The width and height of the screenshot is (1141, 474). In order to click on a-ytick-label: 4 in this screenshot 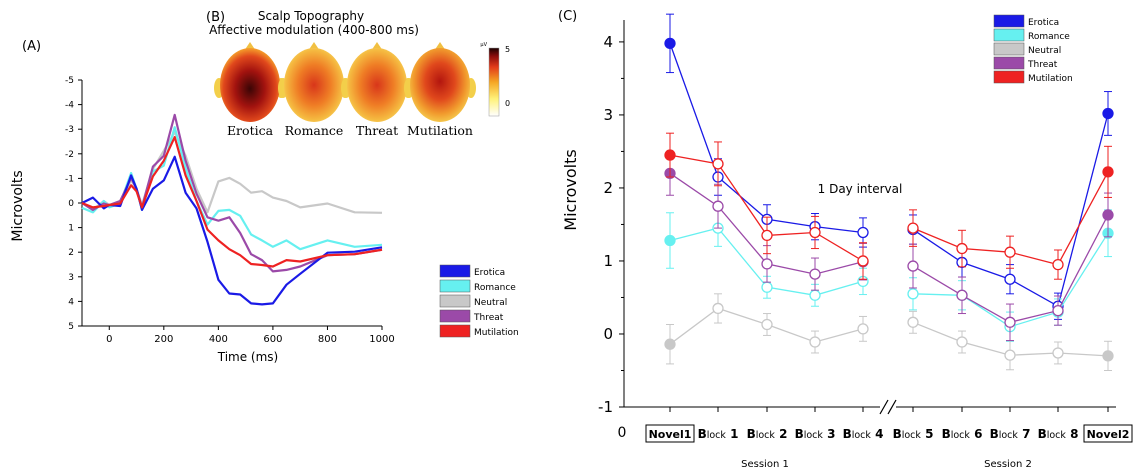, I will do `click(71, 302)`.